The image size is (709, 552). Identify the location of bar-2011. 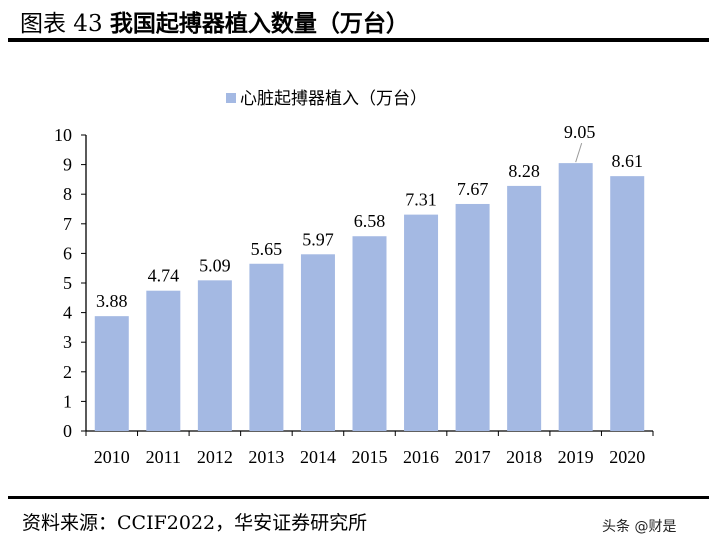
(163, 360).